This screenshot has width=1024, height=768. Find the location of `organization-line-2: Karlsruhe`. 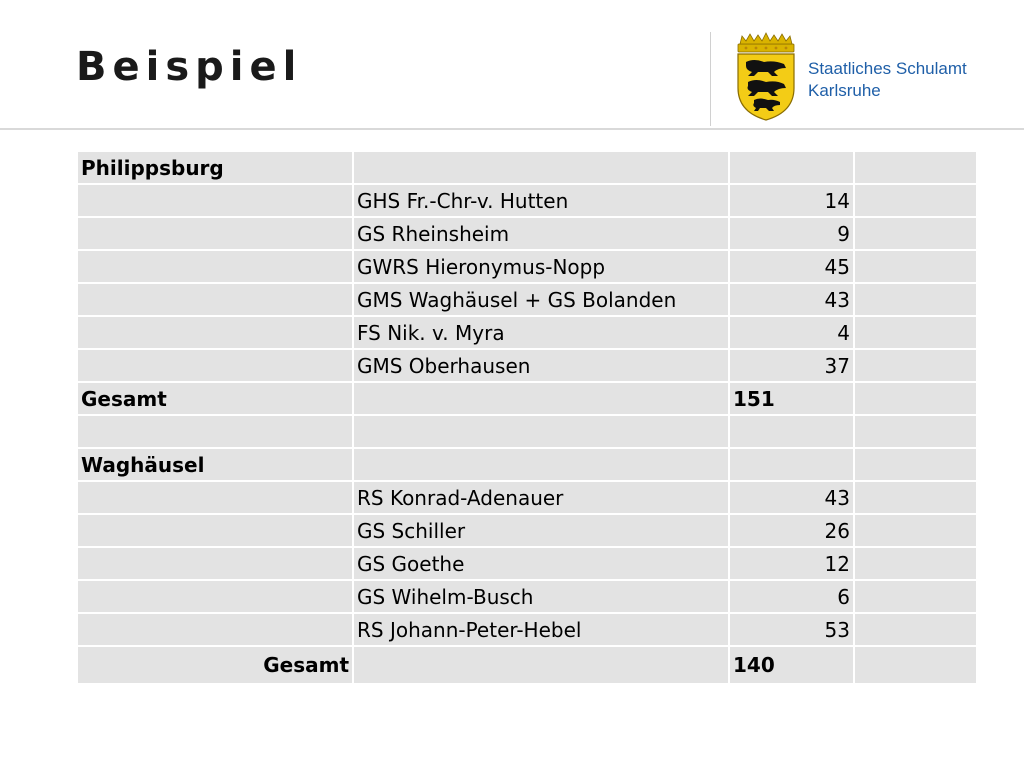

organization-line-2: Karlsruhe is located at coordinates (844, 90).